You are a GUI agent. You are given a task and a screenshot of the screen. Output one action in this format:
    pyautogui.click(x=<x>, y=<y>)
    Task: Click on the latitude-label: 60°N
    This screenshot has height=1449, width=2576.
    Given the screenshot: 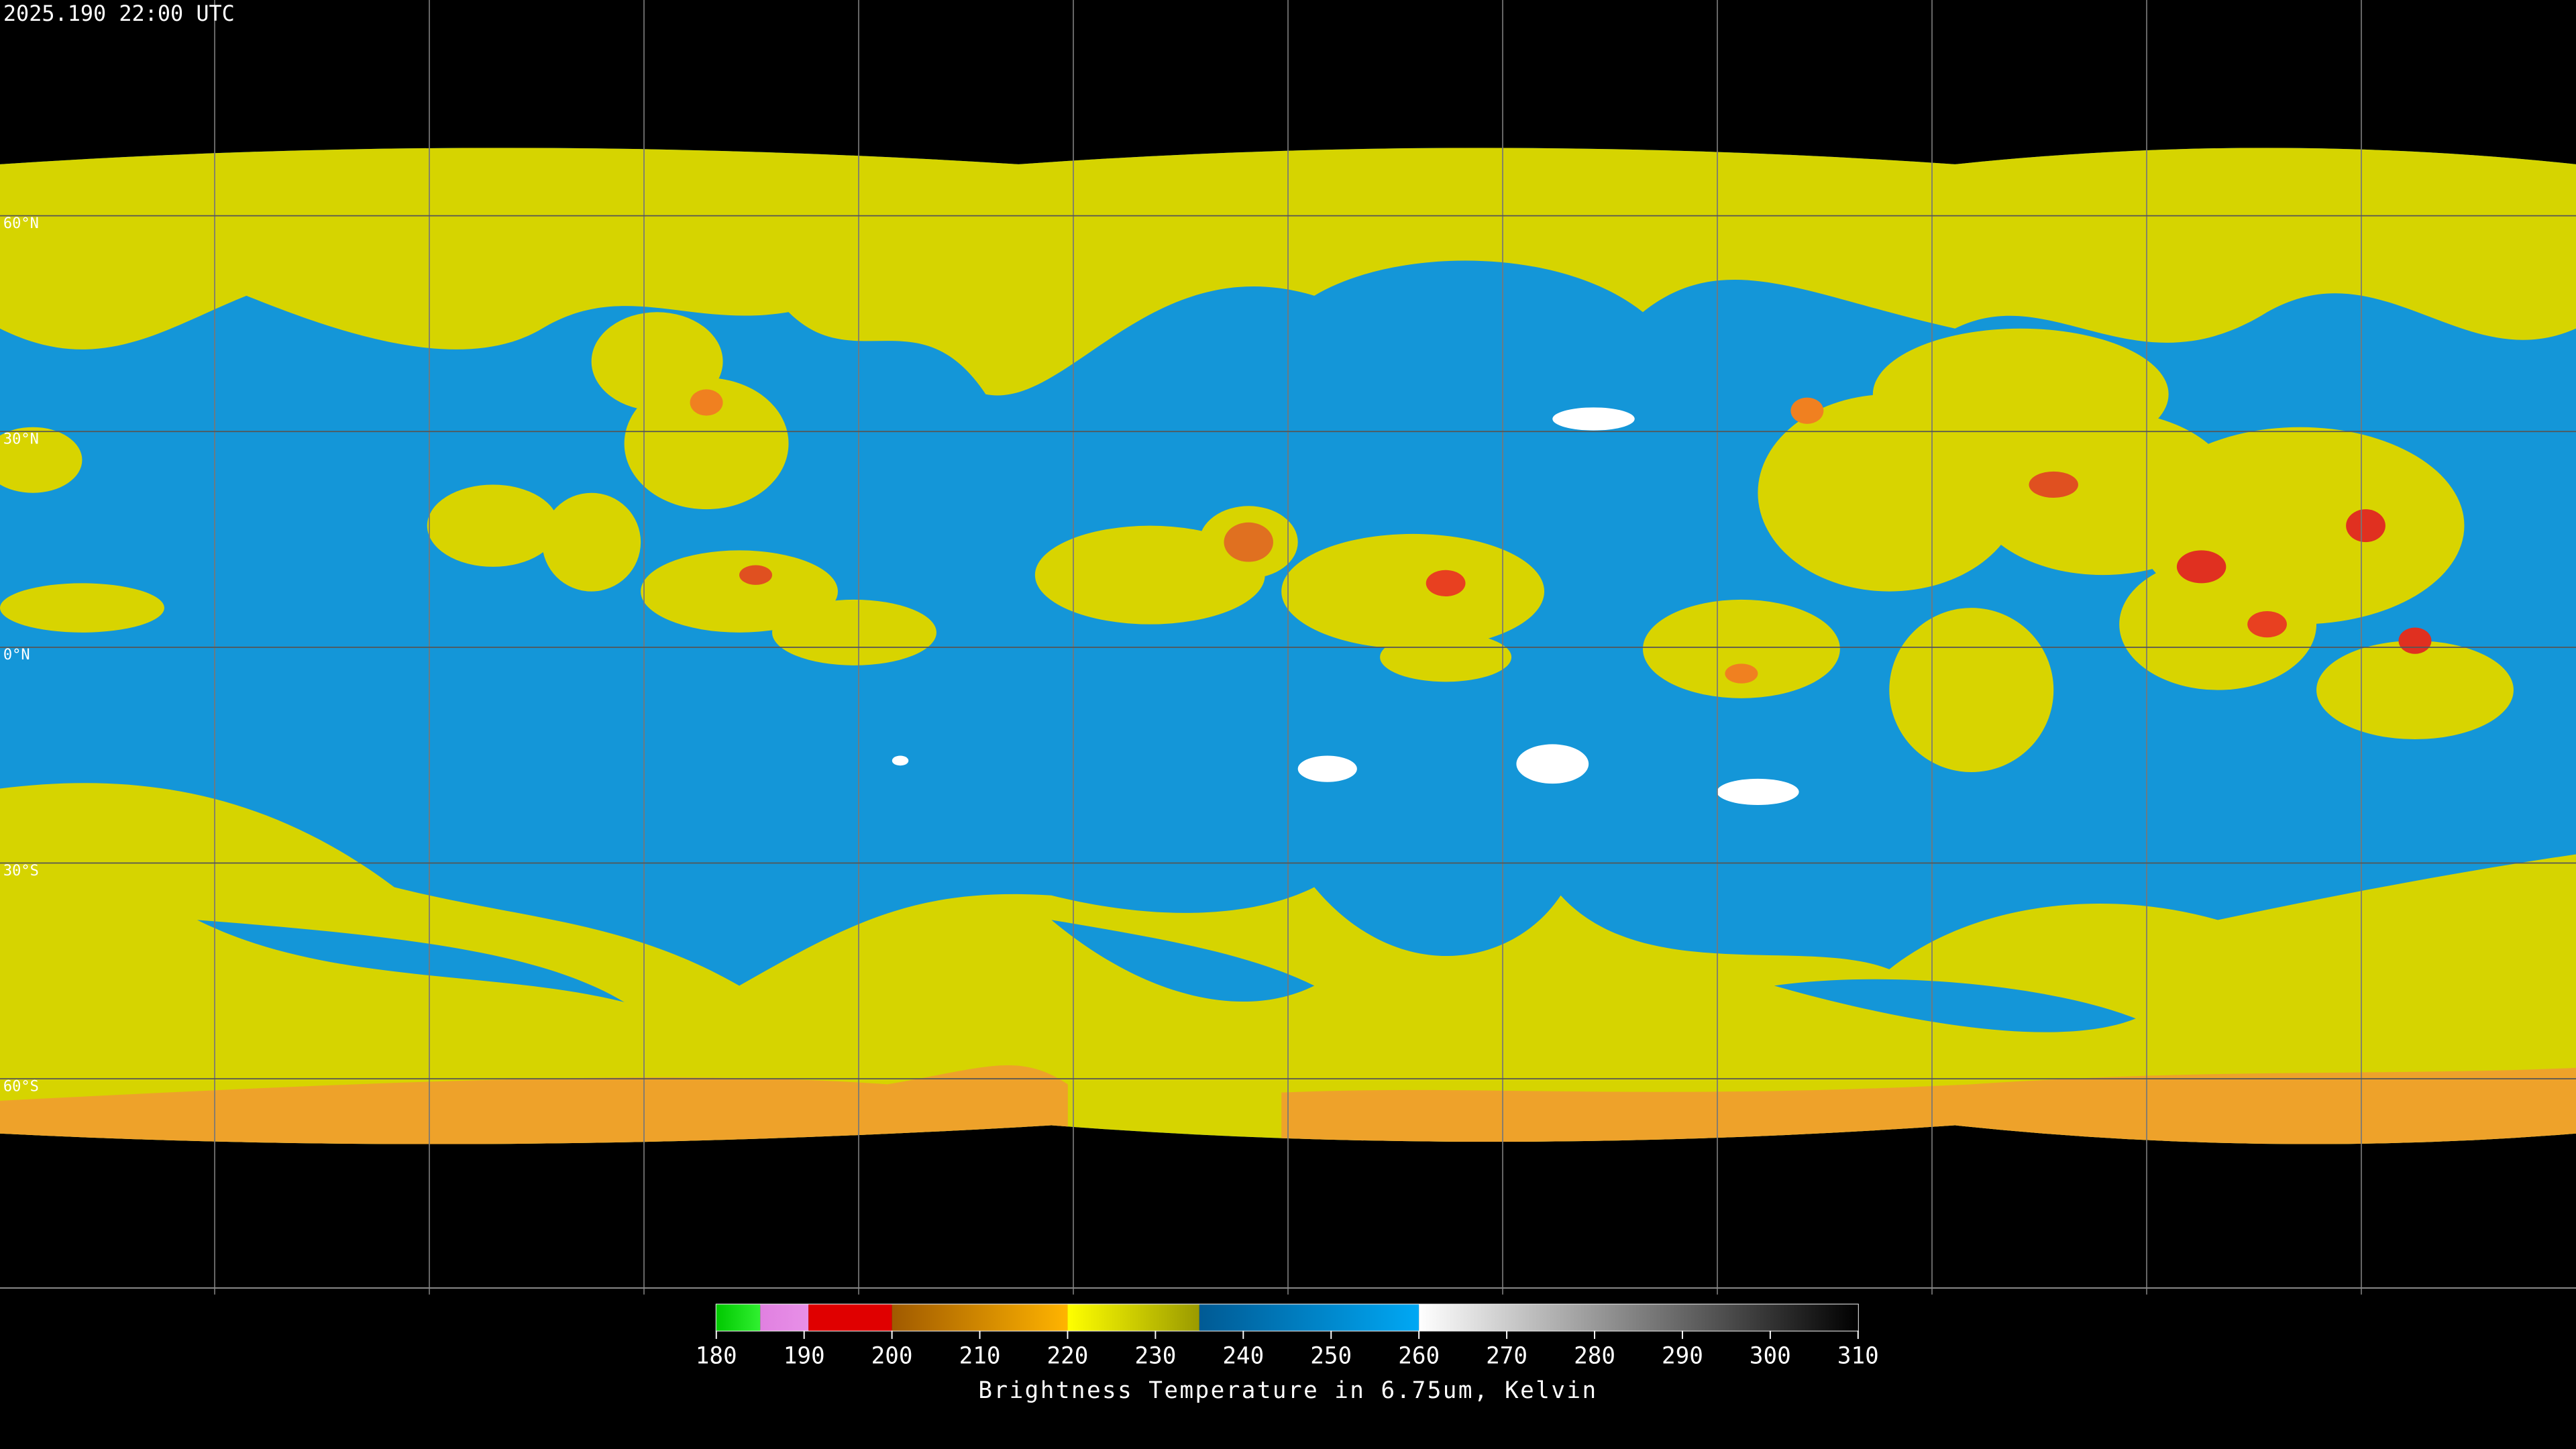 What is the action you would take?
    pyautogui.click(x=21, y=223)
    